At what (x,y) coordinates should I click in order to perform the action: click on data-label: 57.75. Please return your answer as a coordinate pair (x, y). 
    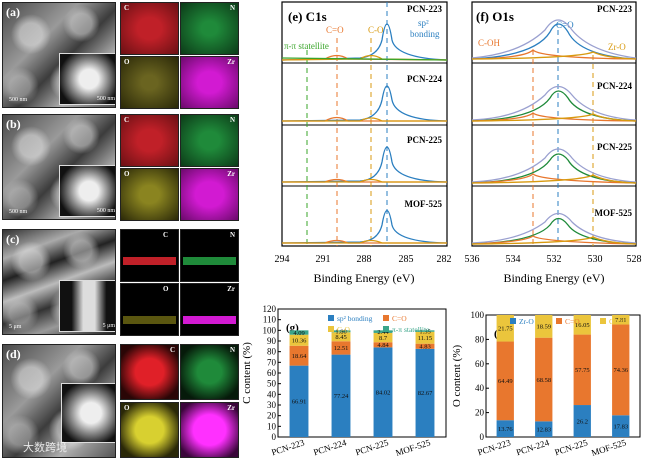
    Looking at the image, I should click on (582, 370).